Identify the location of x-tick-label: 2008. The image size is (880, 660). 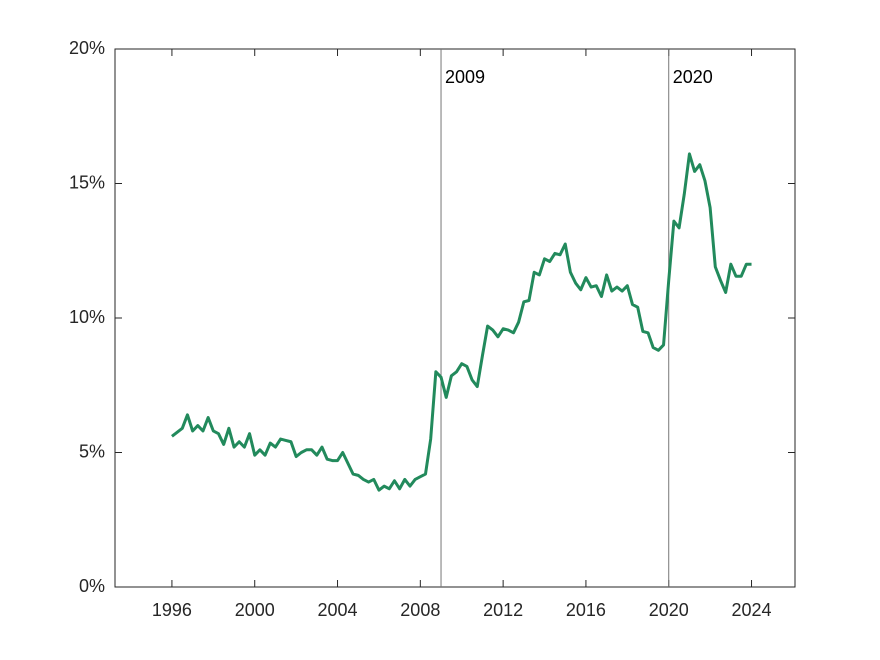
(420, 610).